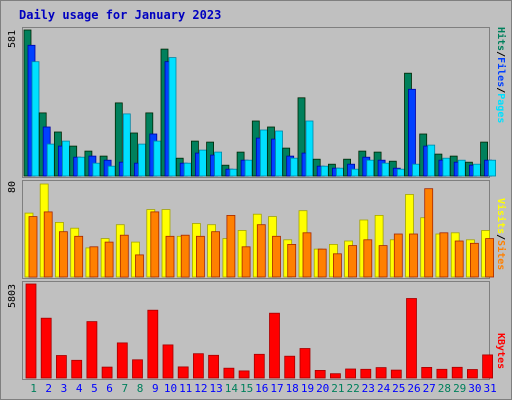 Image resolution: width=512 pixels, height=400 pixels. What do you see at coordinates (322, 388) in the screenshot?
I see `day-label-20: 20` at bounding box center [322, 388].